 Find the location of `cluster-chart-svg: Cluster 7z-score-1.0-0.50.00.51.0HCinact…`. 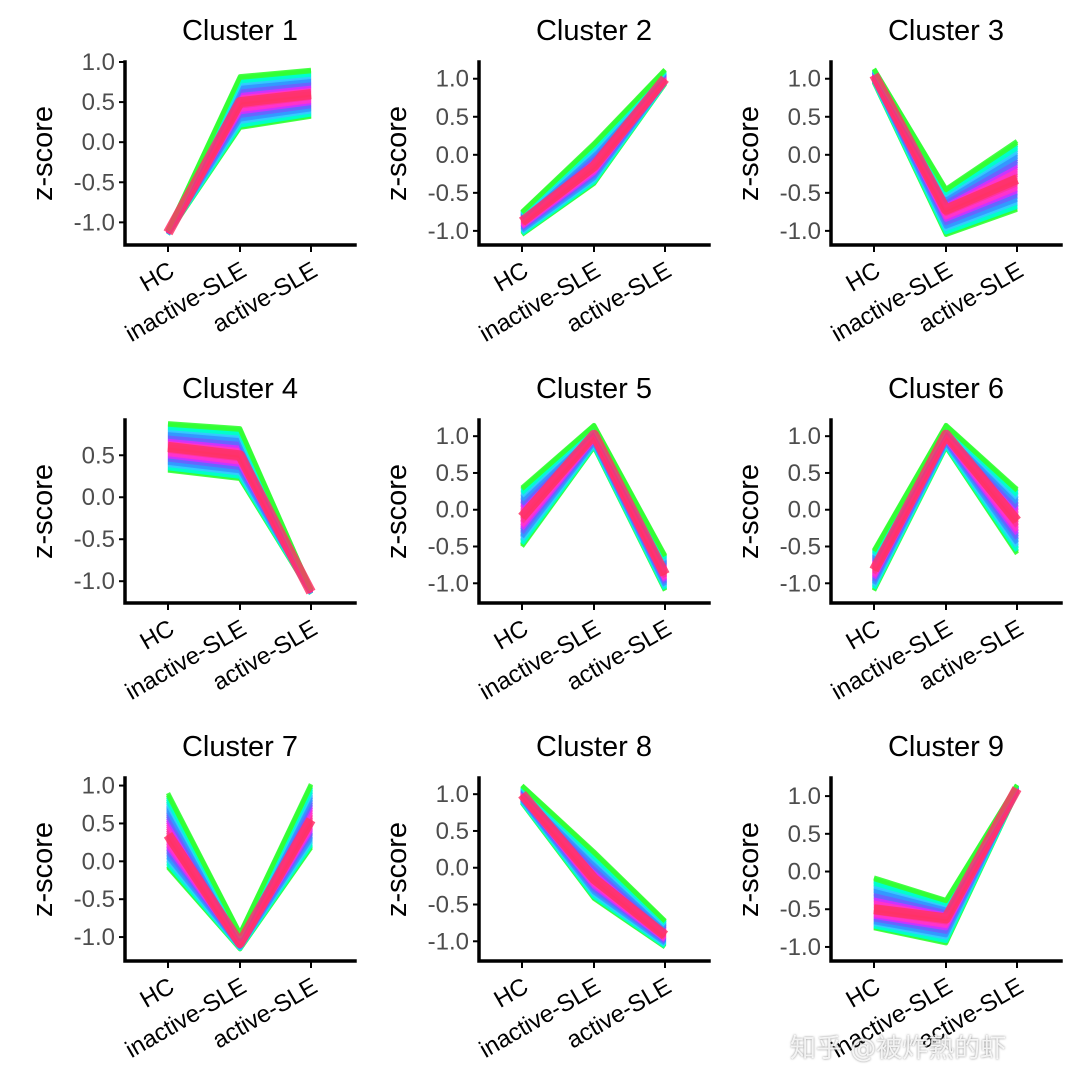

cluster-chart-svg: Cluster 7z-score-1.0-0.50.00.51.0HCinact… is located at coordinates (192, 897).